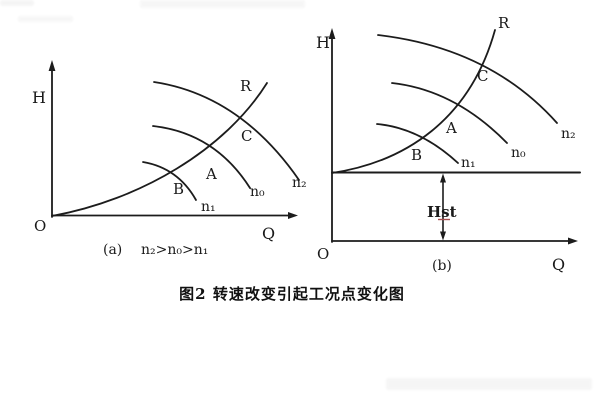  What do you see at coordinates (323, 42) in the screenshot?
I see `figure-b-y-axis-label: H` at bounding box center [323, 42].